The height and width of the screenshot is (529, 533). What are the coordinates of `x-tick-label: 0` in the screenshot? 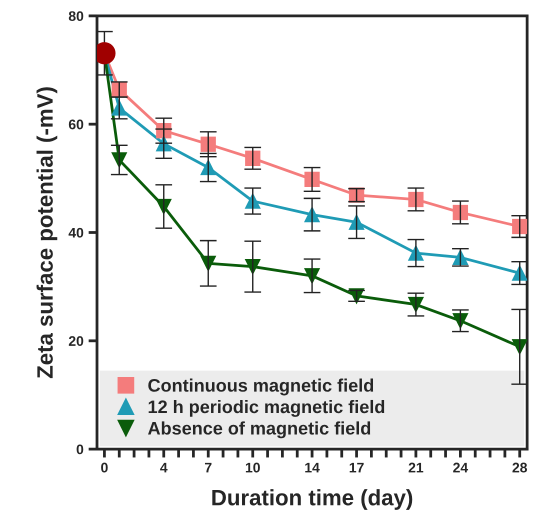 It's located at (104, 467).